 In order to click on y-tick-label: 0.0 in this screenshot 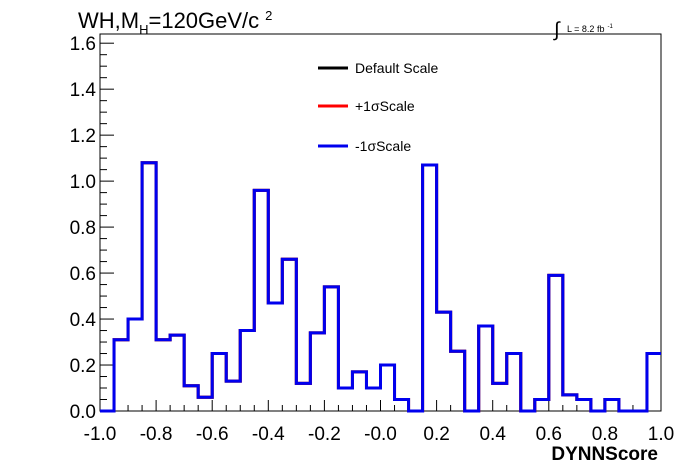, I will do `click(83, 412)`.